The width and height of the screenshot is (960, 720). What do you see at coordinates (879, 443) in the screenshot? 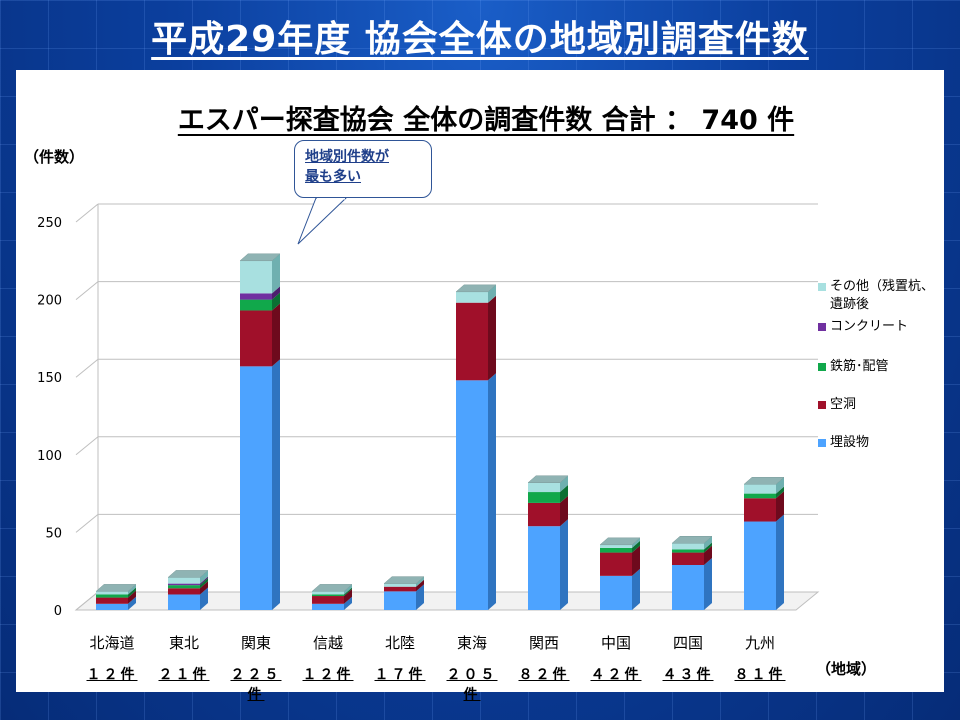
I see `legend-item: 埋設物` at bounding box center [879, 443].